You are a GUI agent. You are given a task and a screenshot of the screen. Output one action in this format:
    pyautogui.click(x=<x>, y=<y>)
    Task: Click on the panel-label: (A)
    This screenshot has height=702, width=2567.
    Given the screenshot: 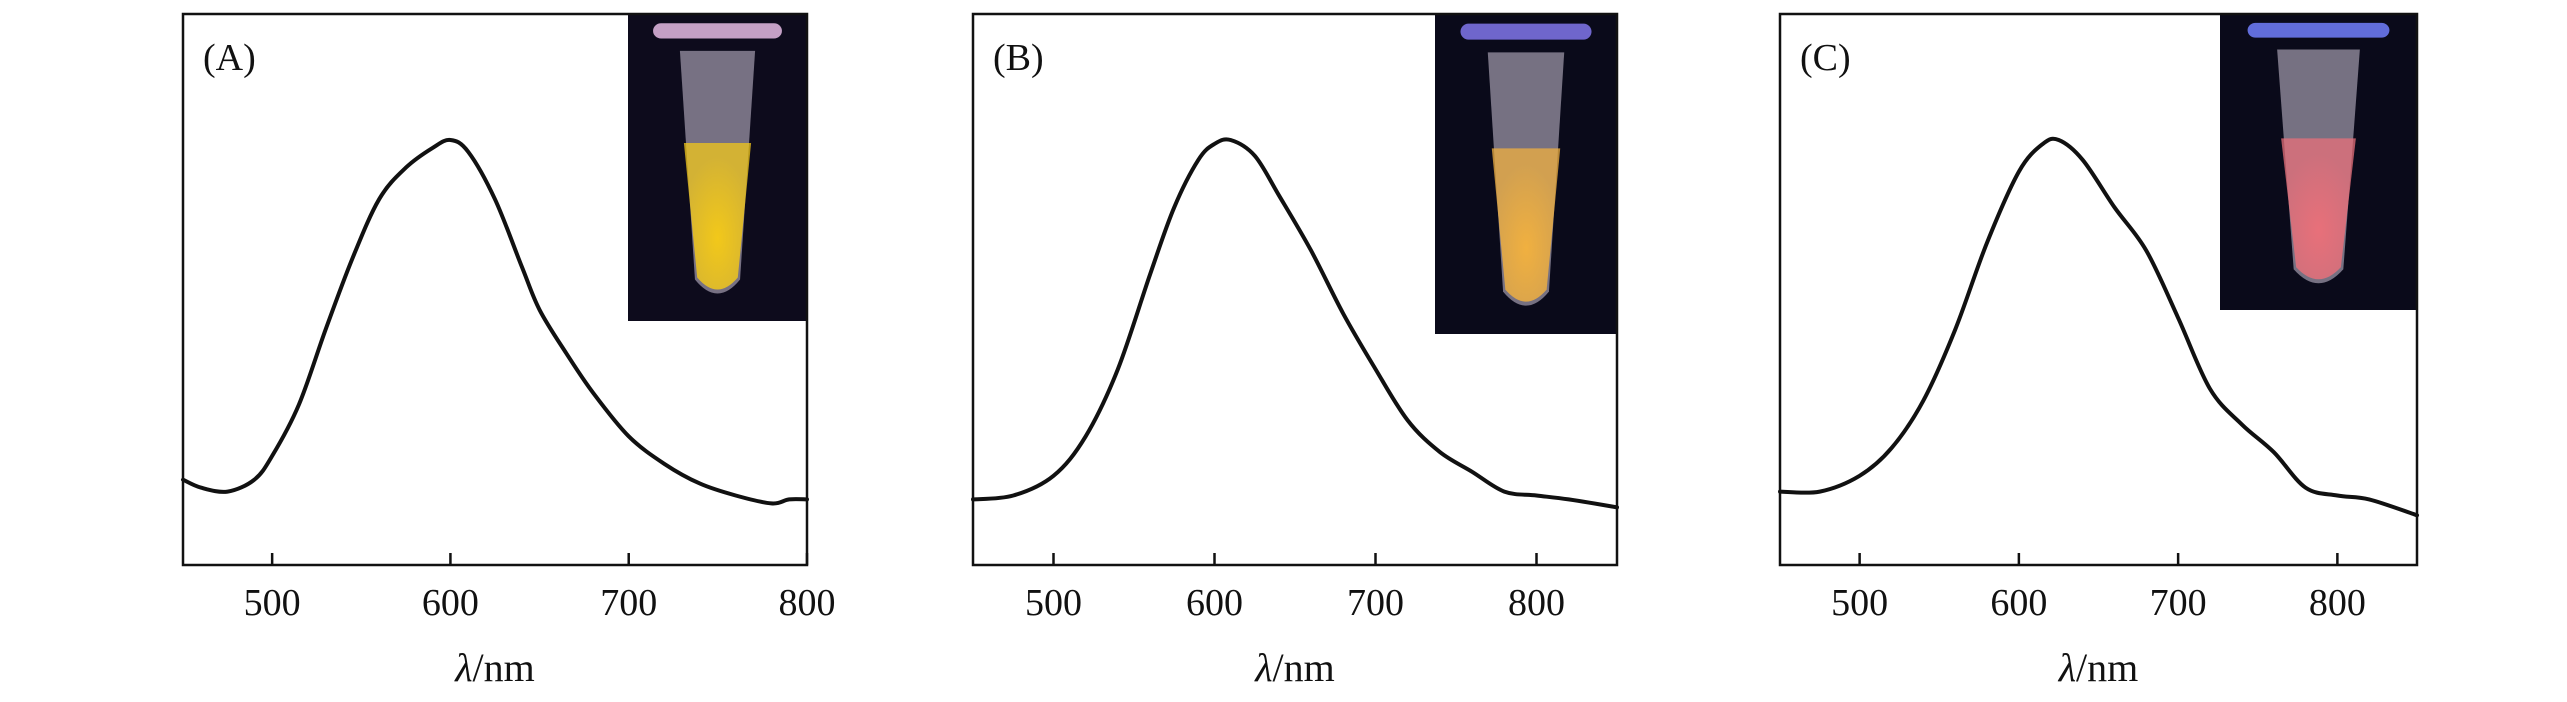 What is the action you would take?
    pyautogui.click(x=229, y=58)
    